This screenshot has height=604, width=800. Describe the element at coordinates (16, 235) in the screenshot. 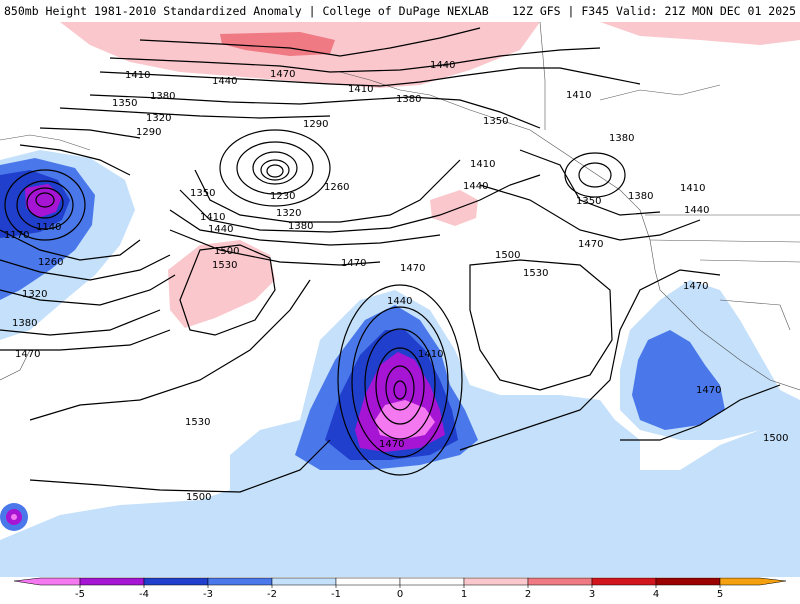

I see `contour-label: 1170` at that location.